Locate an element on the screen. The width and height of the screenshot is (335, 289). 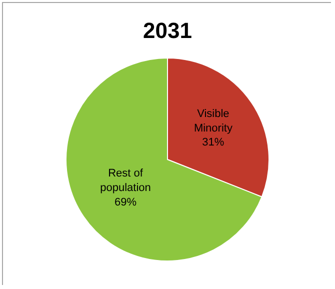
data-label: 31% is located at coordinates (213, 142).